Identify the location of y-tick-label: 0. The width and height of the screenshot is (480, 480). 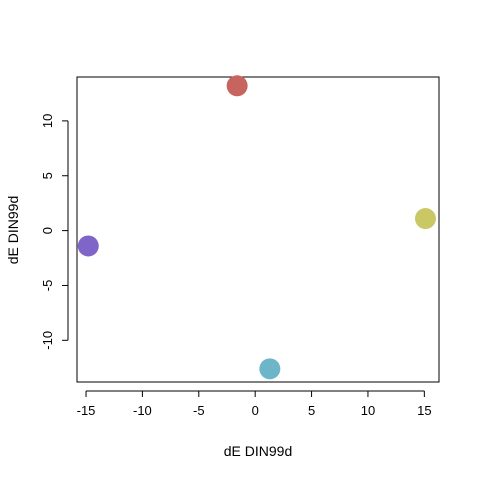
(47, 230).